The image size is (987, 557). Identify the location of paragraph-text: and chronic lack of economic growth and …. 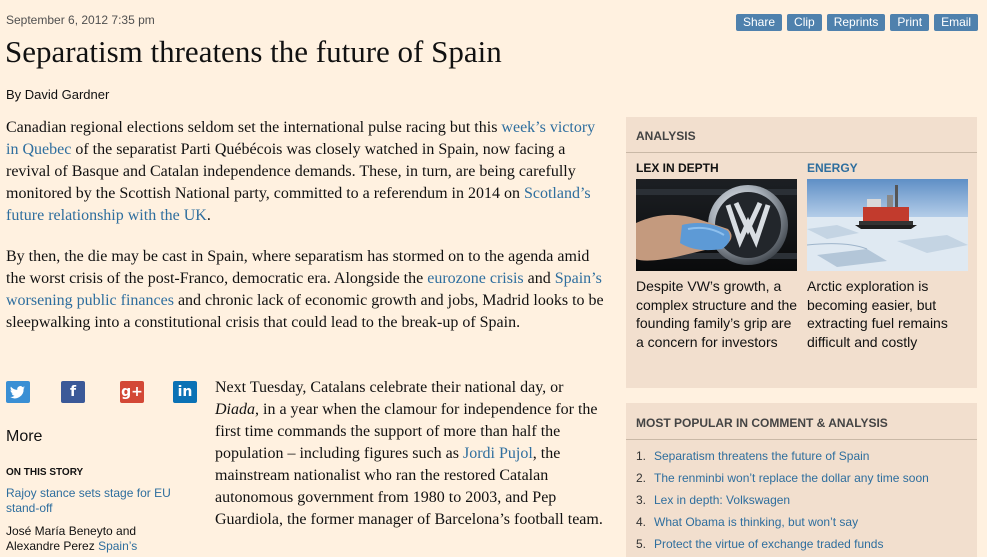
(305, 311).